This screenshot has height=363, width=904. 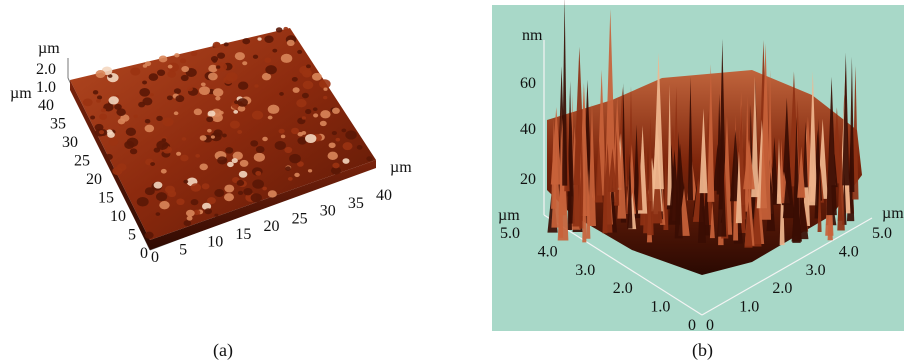 What do you see at coordinates (702, 350) in the screenshot?
I see `caption-b: (b)` at bounding box center [702, 350].